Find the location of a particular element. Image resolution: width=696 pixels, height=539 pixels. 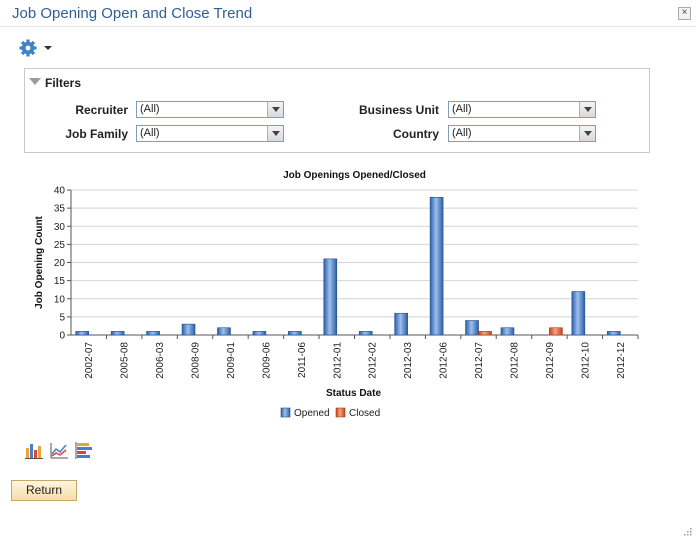

actions-menu-button is located at coordinates (35, 48).